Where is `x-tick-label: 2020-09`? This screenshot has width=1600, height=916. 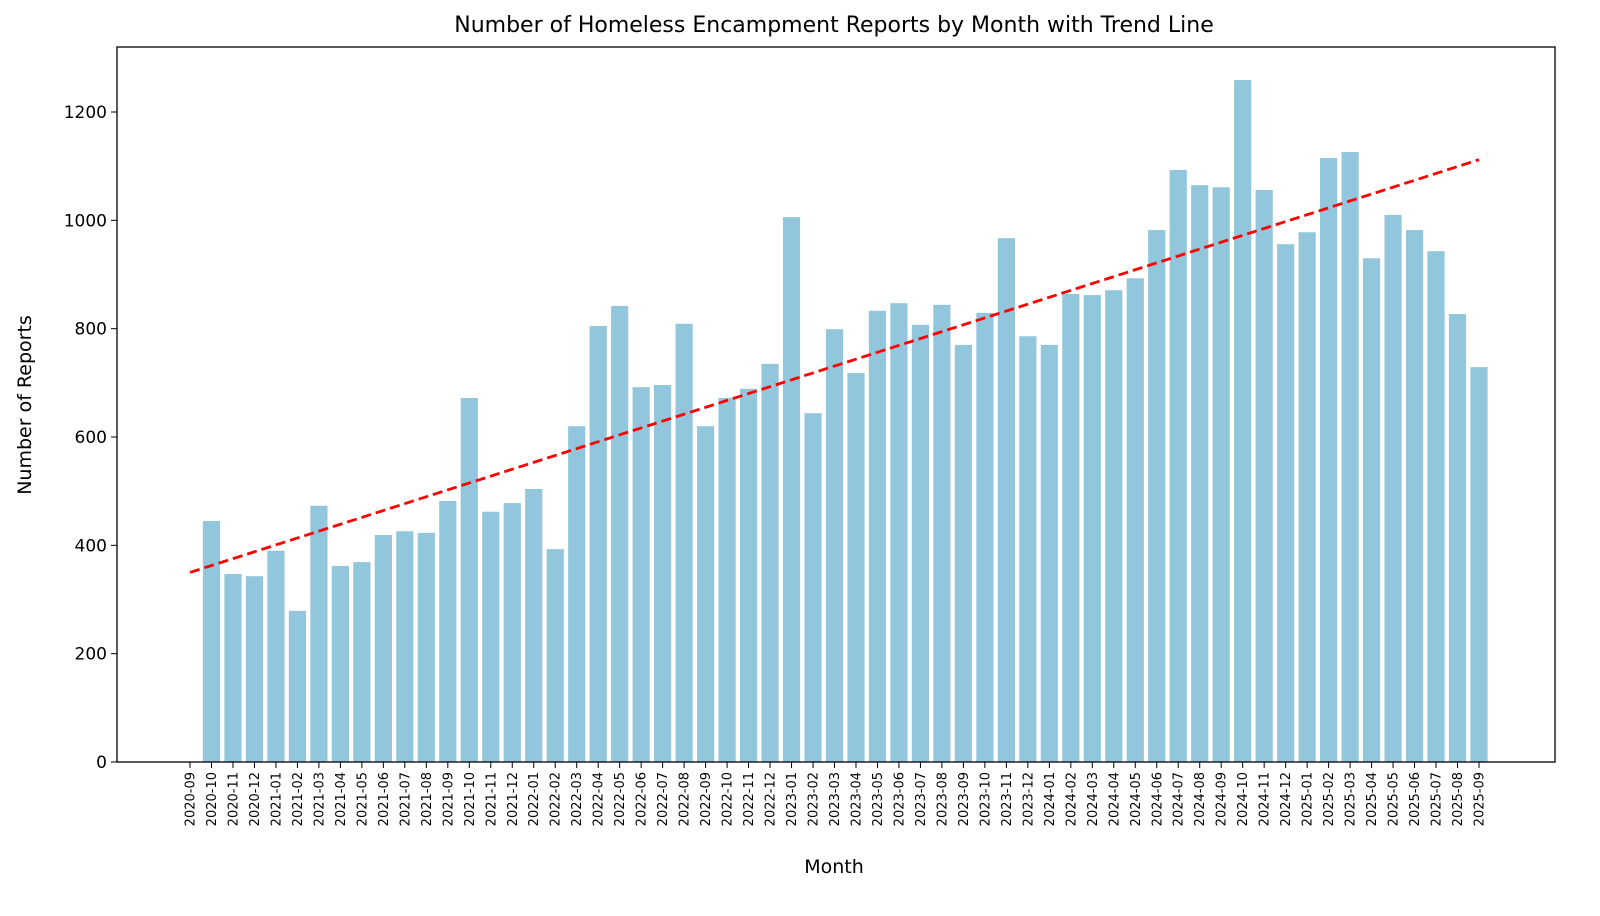 x-tick-label: 2020-09 is located at coordinates (191, 799).